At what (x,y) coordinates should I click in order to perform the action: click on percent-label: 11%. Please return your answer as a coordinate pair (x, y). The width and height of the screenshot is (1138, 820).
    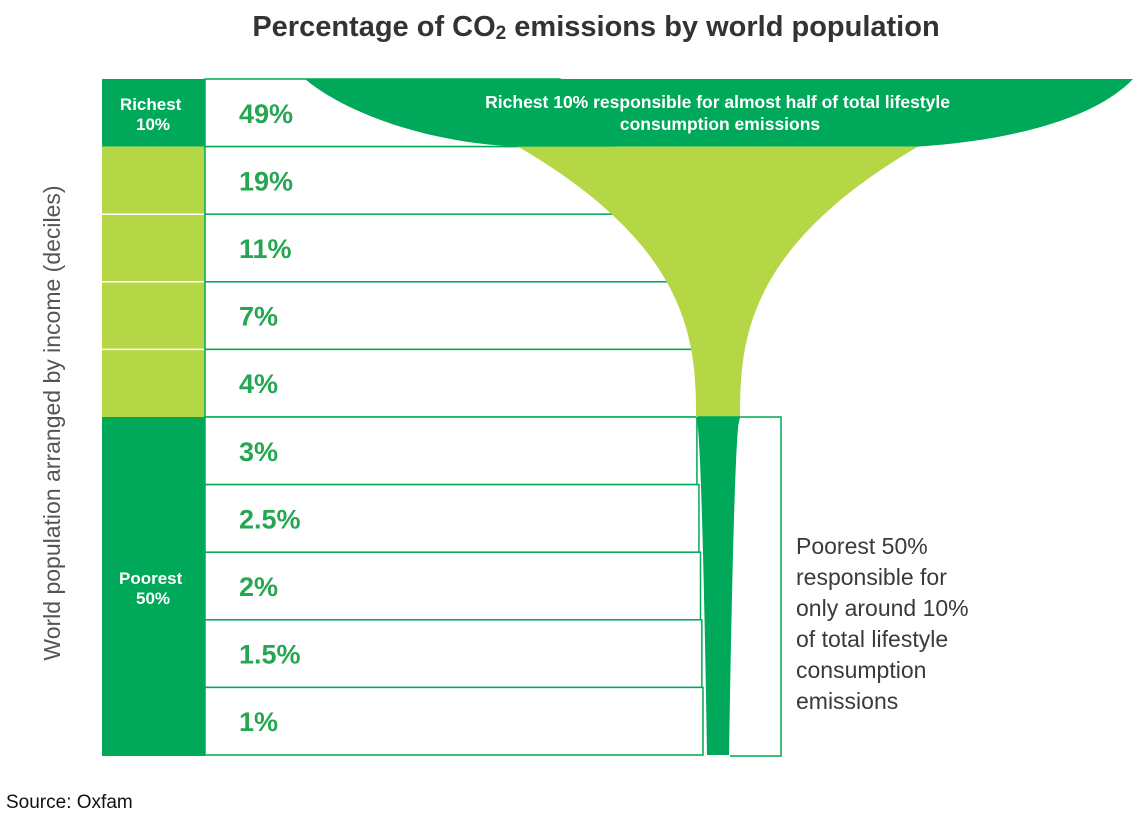
    Looking at the image, I should click on (265, 249).